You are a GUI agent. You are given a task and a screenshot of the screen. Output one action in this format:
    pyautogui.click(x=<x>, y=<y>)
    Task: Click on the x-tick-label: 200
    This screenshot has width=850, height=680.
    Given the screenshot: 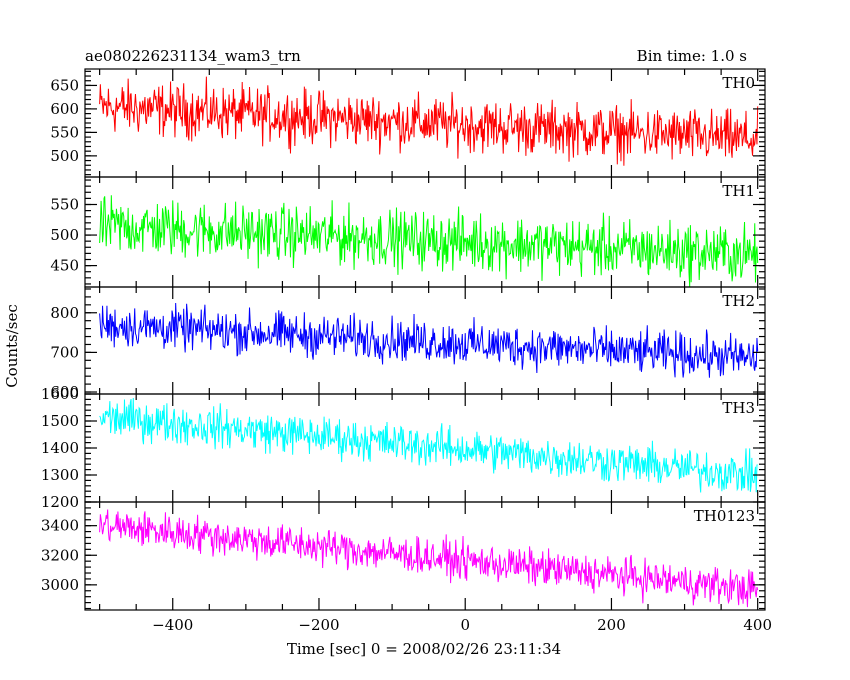 What is the action you would take?
    pyautogui.click(x=611, y=625)
    